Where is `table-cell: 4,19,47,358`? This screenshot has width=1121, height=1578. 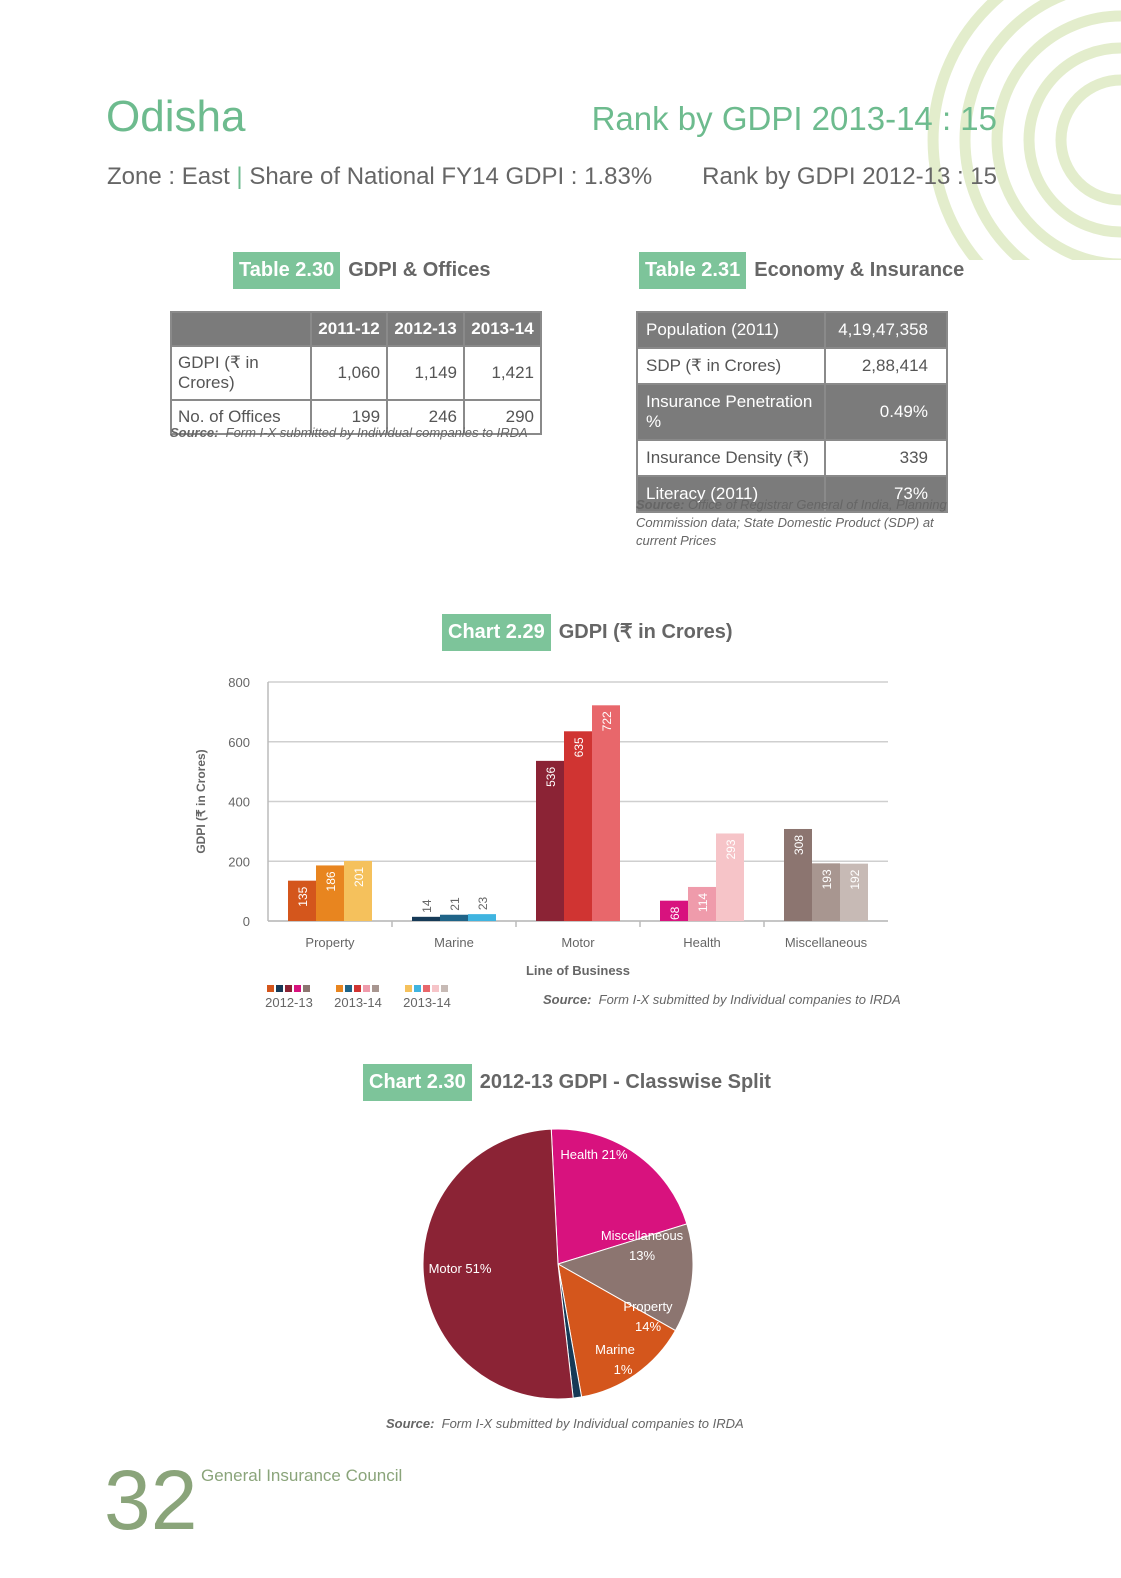
table-cell: 4,19,47,358 is located at coordinates (886, 330).